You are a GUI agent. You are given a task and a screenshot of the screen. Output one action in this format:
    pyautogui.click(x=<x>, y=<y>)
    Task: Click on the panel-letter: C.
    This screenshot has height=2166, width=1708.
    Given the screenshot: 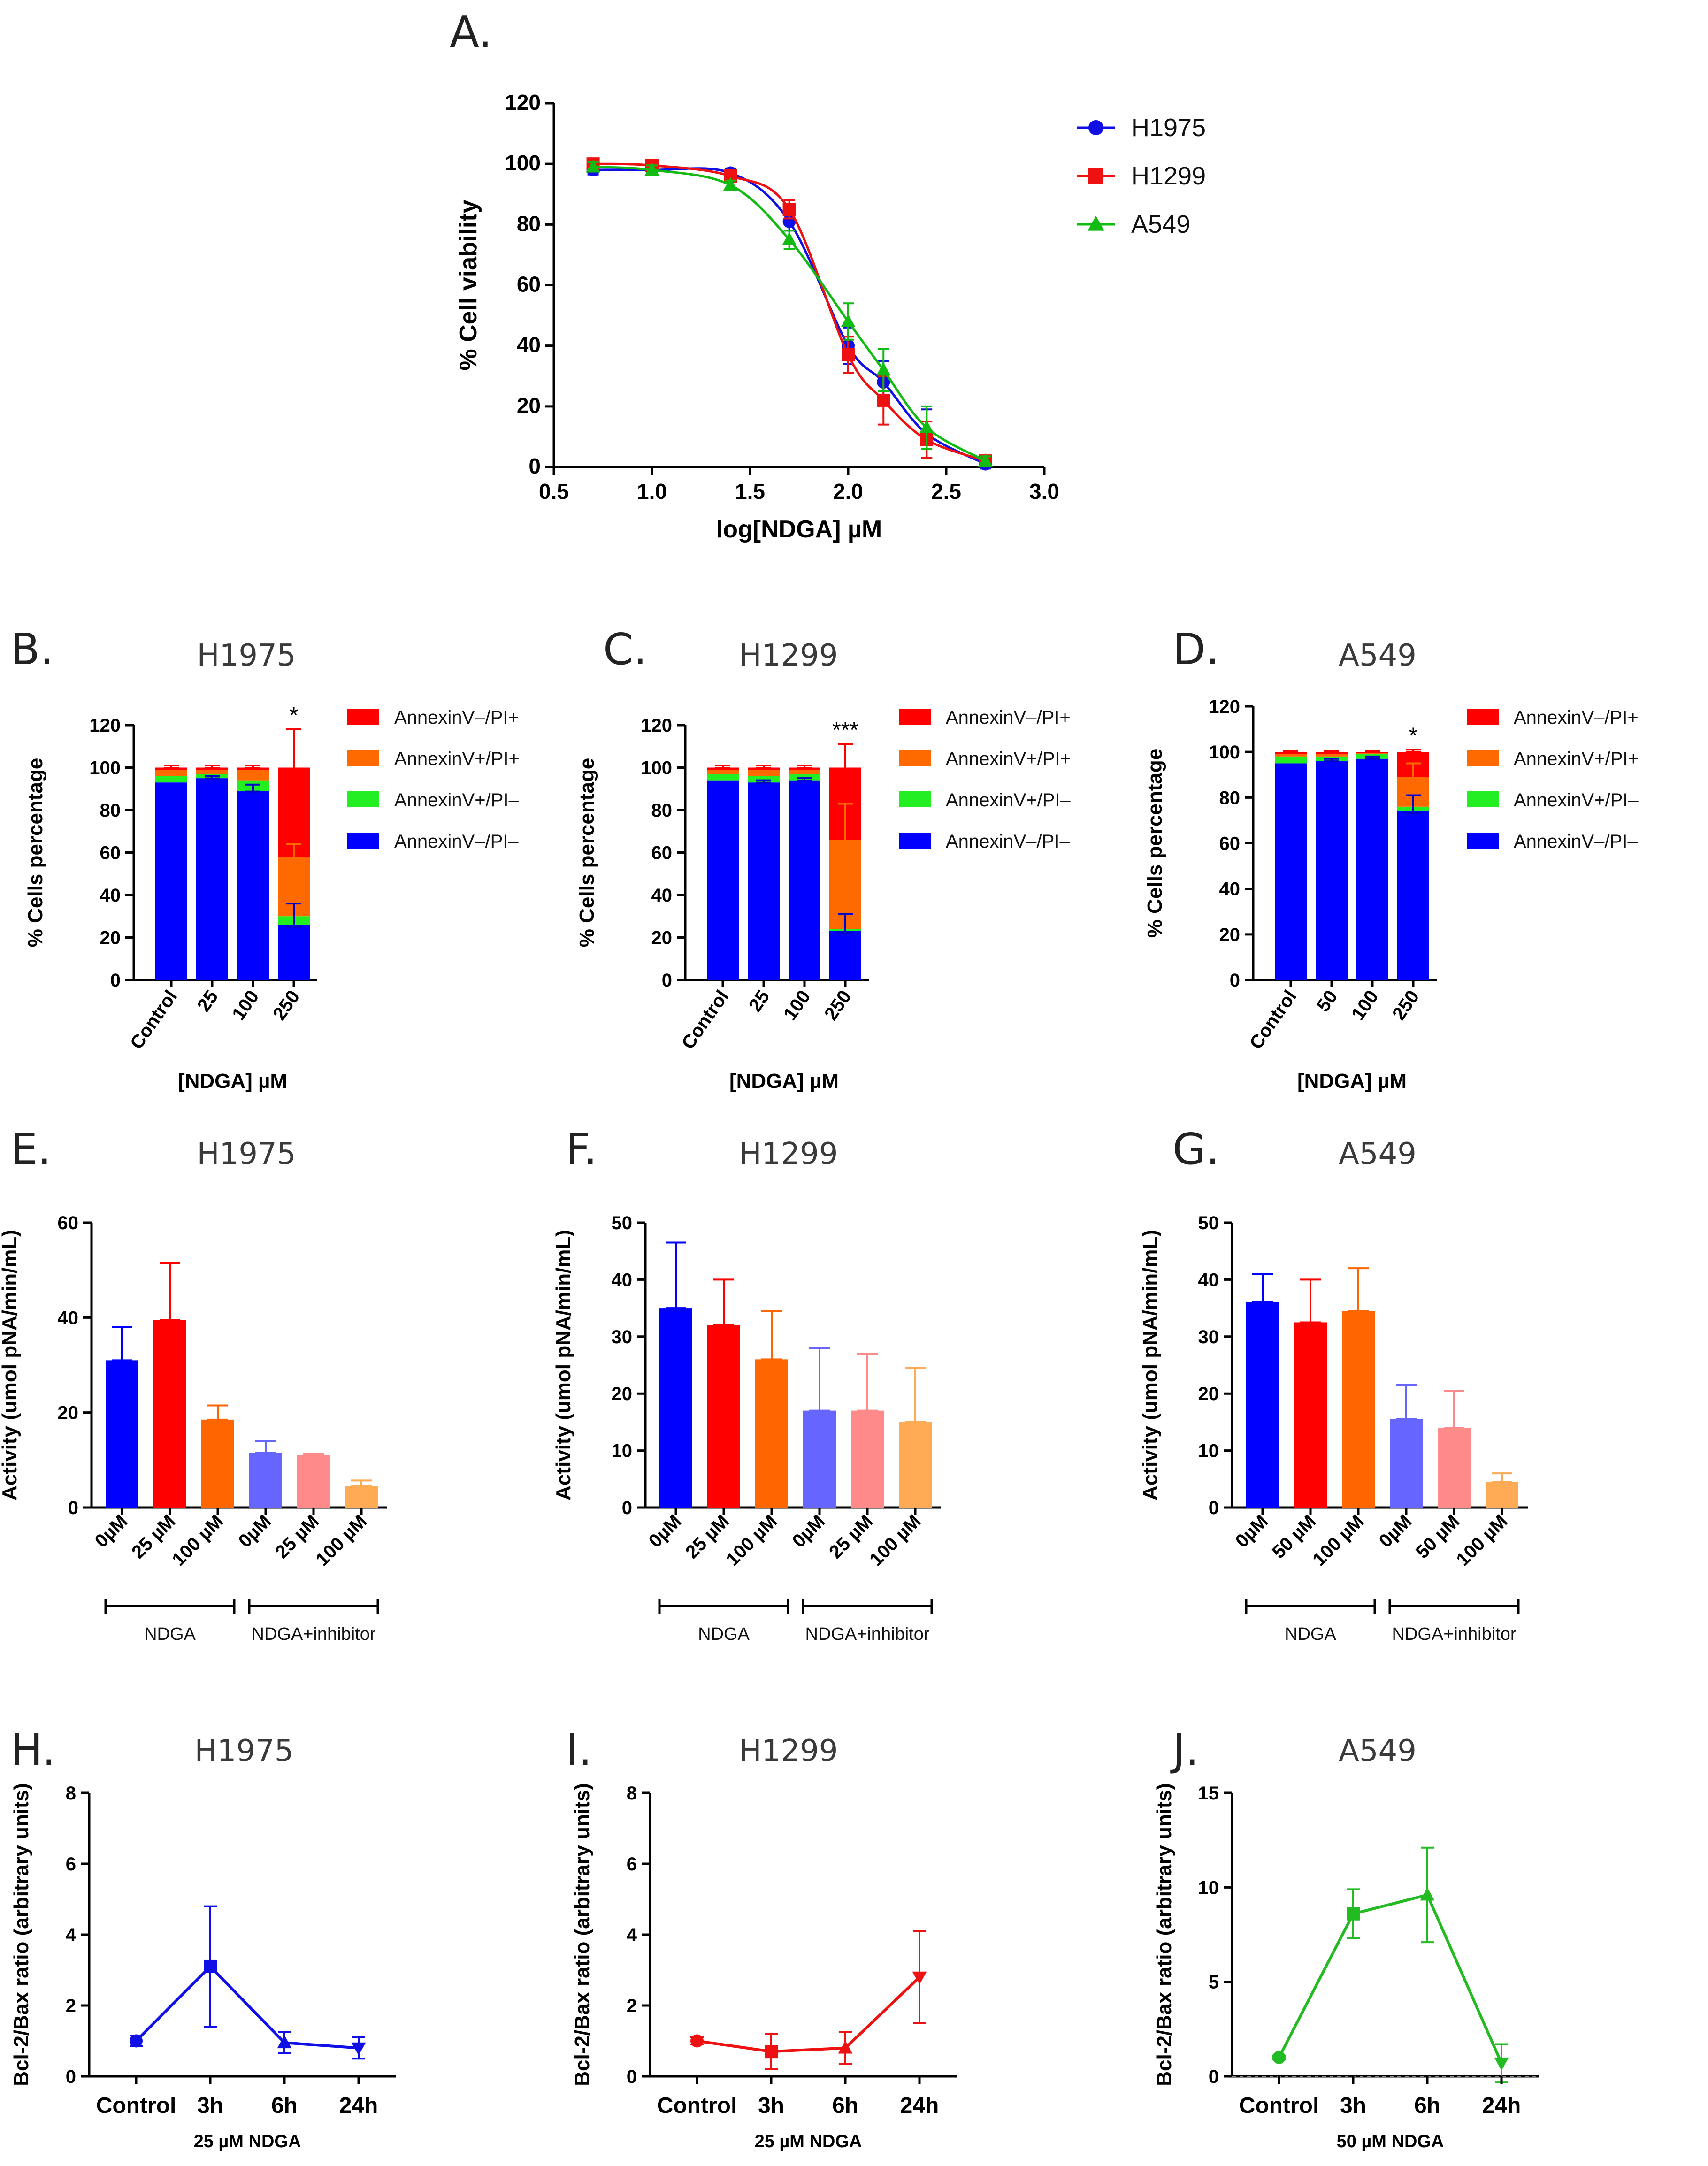 What is the action you would take?
    pyautogui.click(x=625, y=649)
    